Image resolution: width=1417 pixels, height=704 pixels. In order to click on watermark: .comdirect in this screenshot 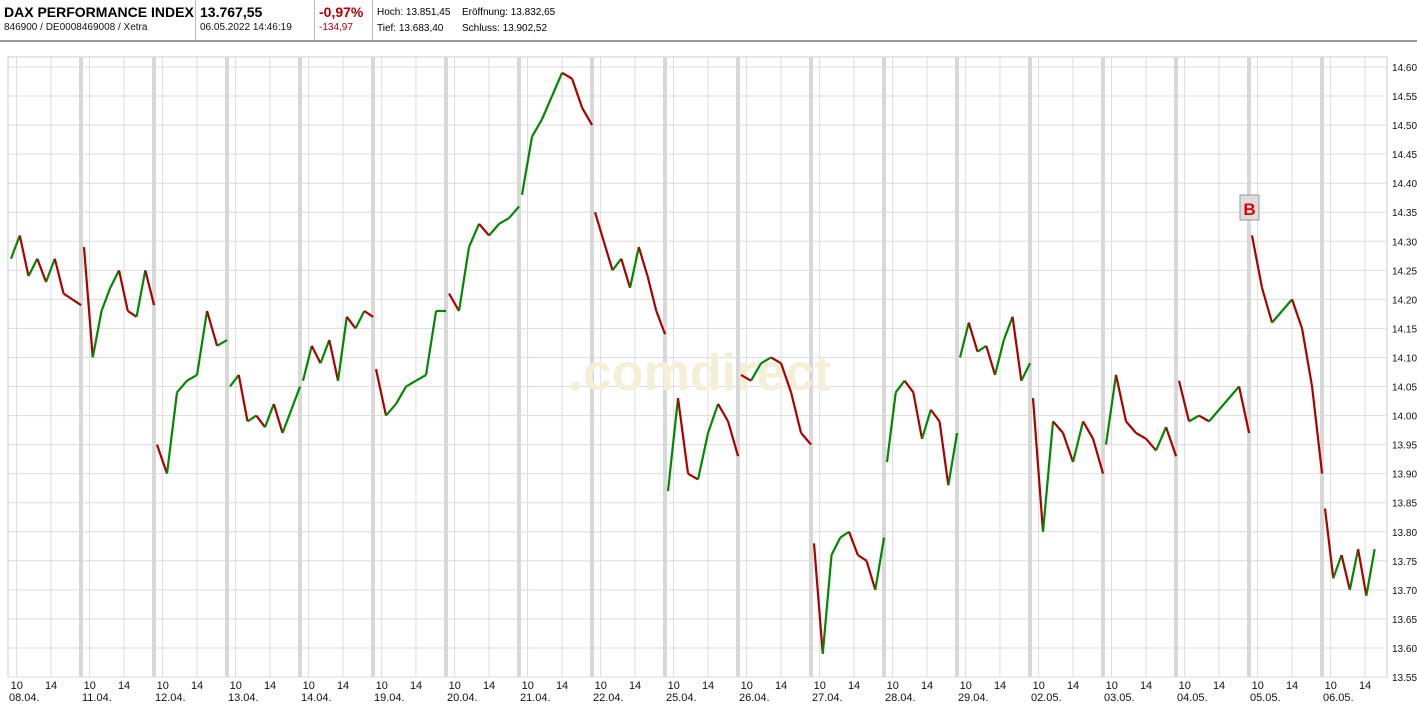, I will do `click(700, 373)`.